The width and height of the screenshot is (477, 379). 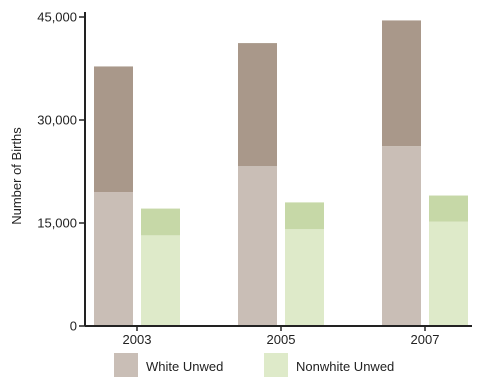 What do you see at coordinates (281, 339) in the screenshot?
I see `x-tick-label: 2005` at bounding box center [281, 339].